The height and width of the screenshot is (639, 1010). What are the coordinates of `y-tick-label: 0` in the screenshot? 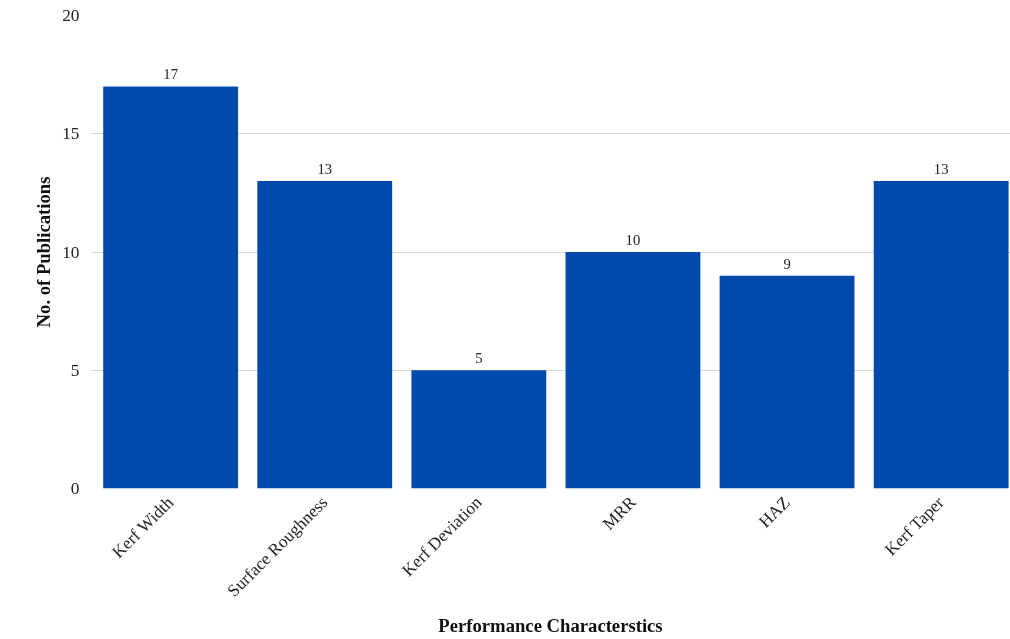 It's located at (75, 488).